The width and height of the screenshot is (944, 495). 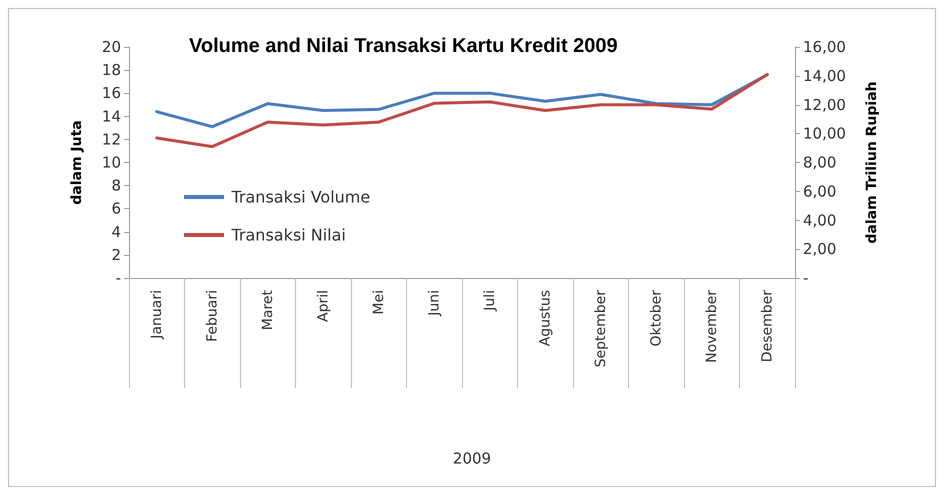 I want to click on legend-label: Transaksi Nilai, so click(x=288, y=235).